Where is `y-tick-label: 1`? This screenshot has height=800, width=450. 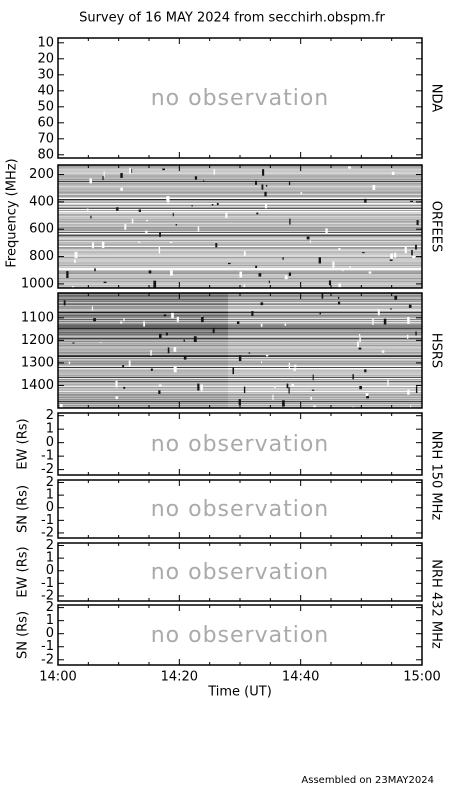
y-tick-label: 1 is located at coordinates (50, 558).